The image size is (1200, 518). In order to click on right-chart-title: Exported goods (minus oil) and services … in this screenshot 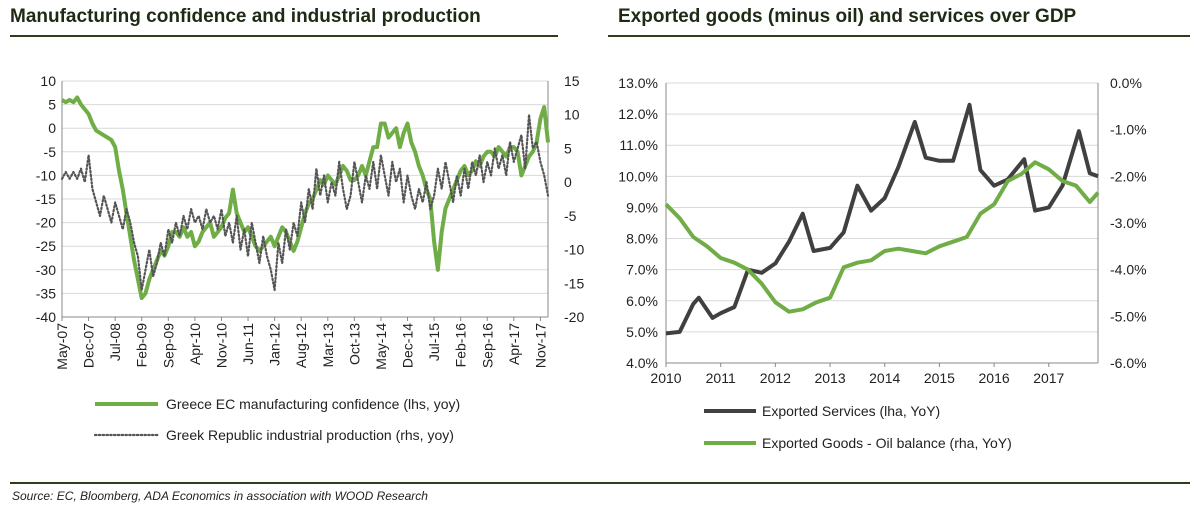, I will do `click(847, 16)`.